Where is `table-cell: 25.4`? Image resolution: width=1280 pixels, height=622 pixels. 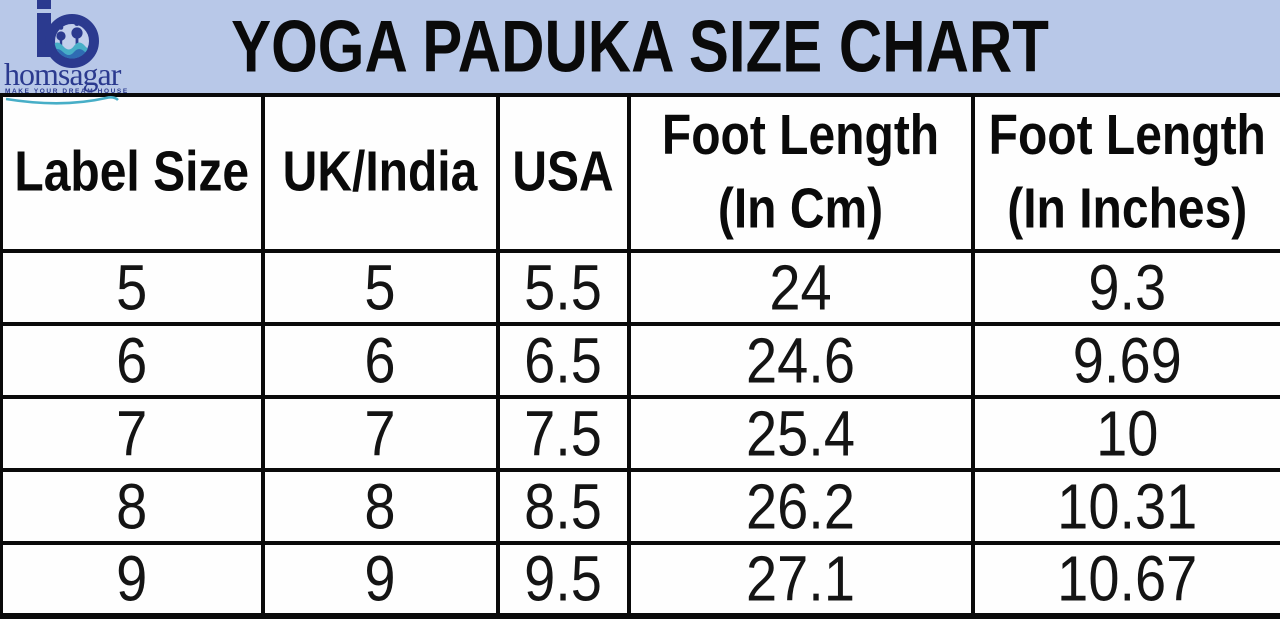
table-cell: 25.4 is located at coordinates (800, 433).